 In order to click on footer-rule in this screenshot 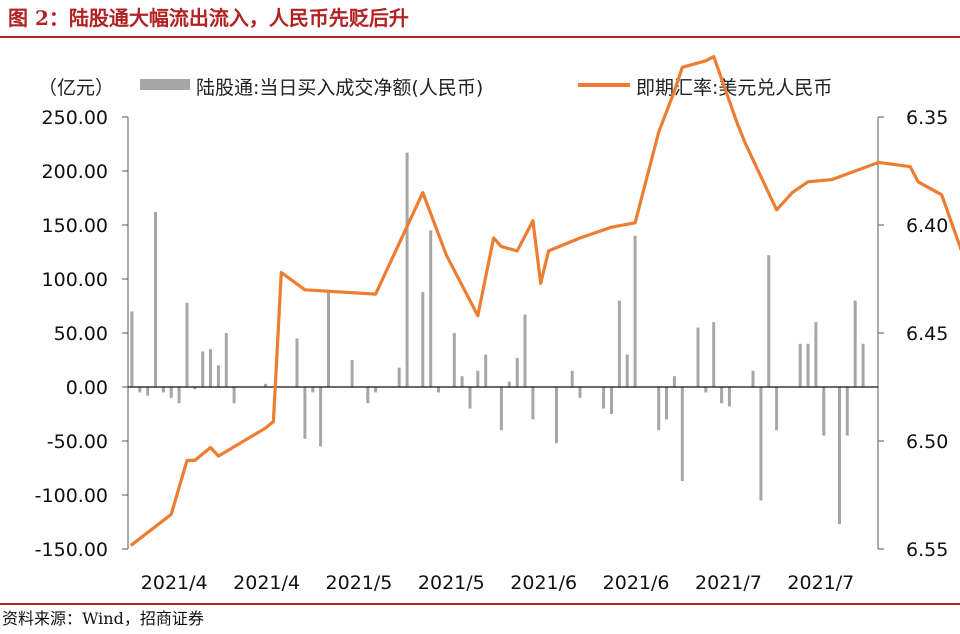, I will do `click(480, 604)`.